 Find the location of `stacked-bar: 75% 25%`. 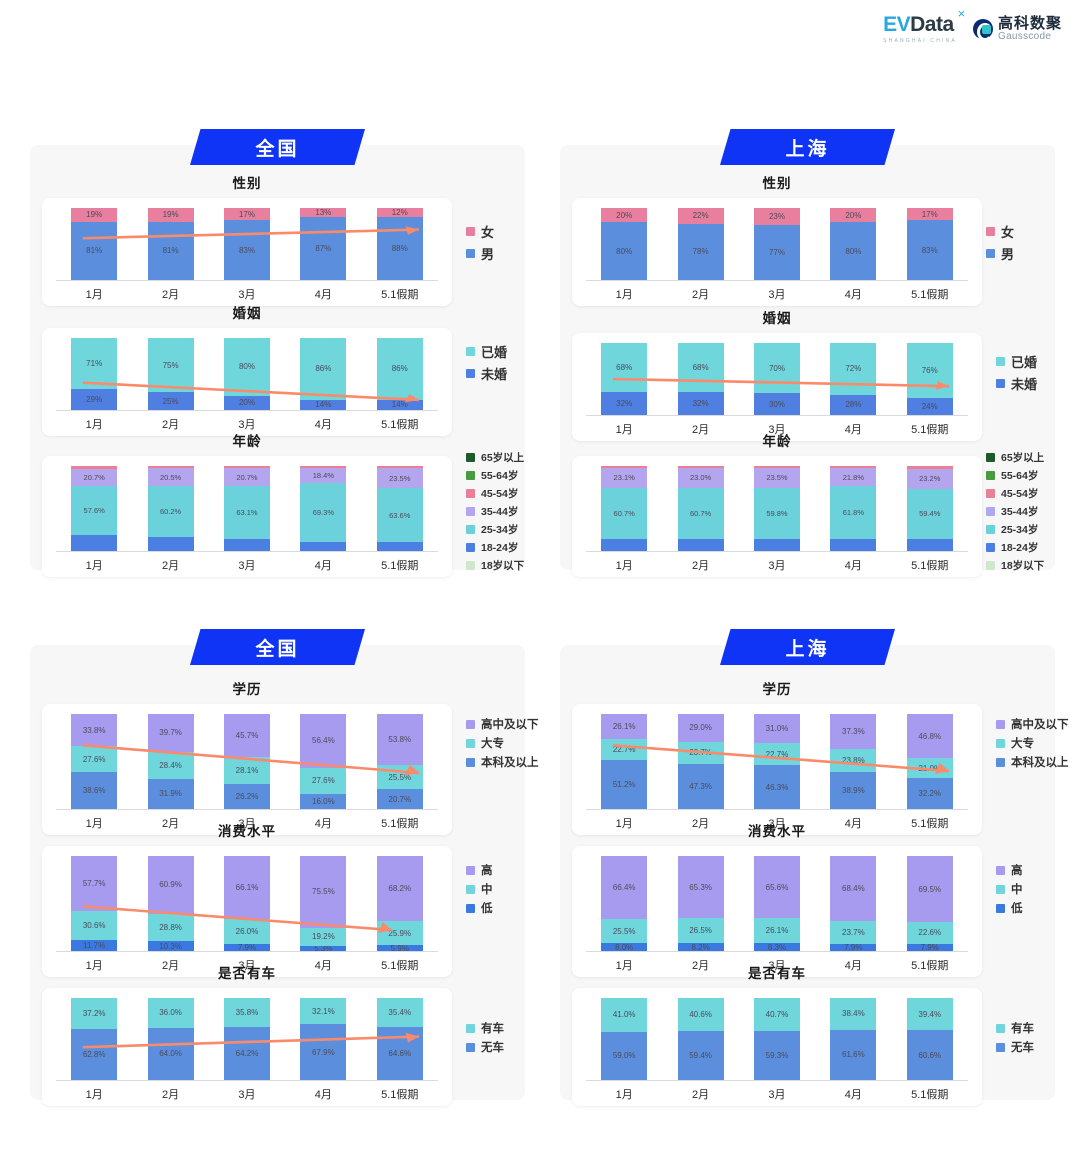

stacked-bar: 75% 25% is located at coordinates (170, 374).